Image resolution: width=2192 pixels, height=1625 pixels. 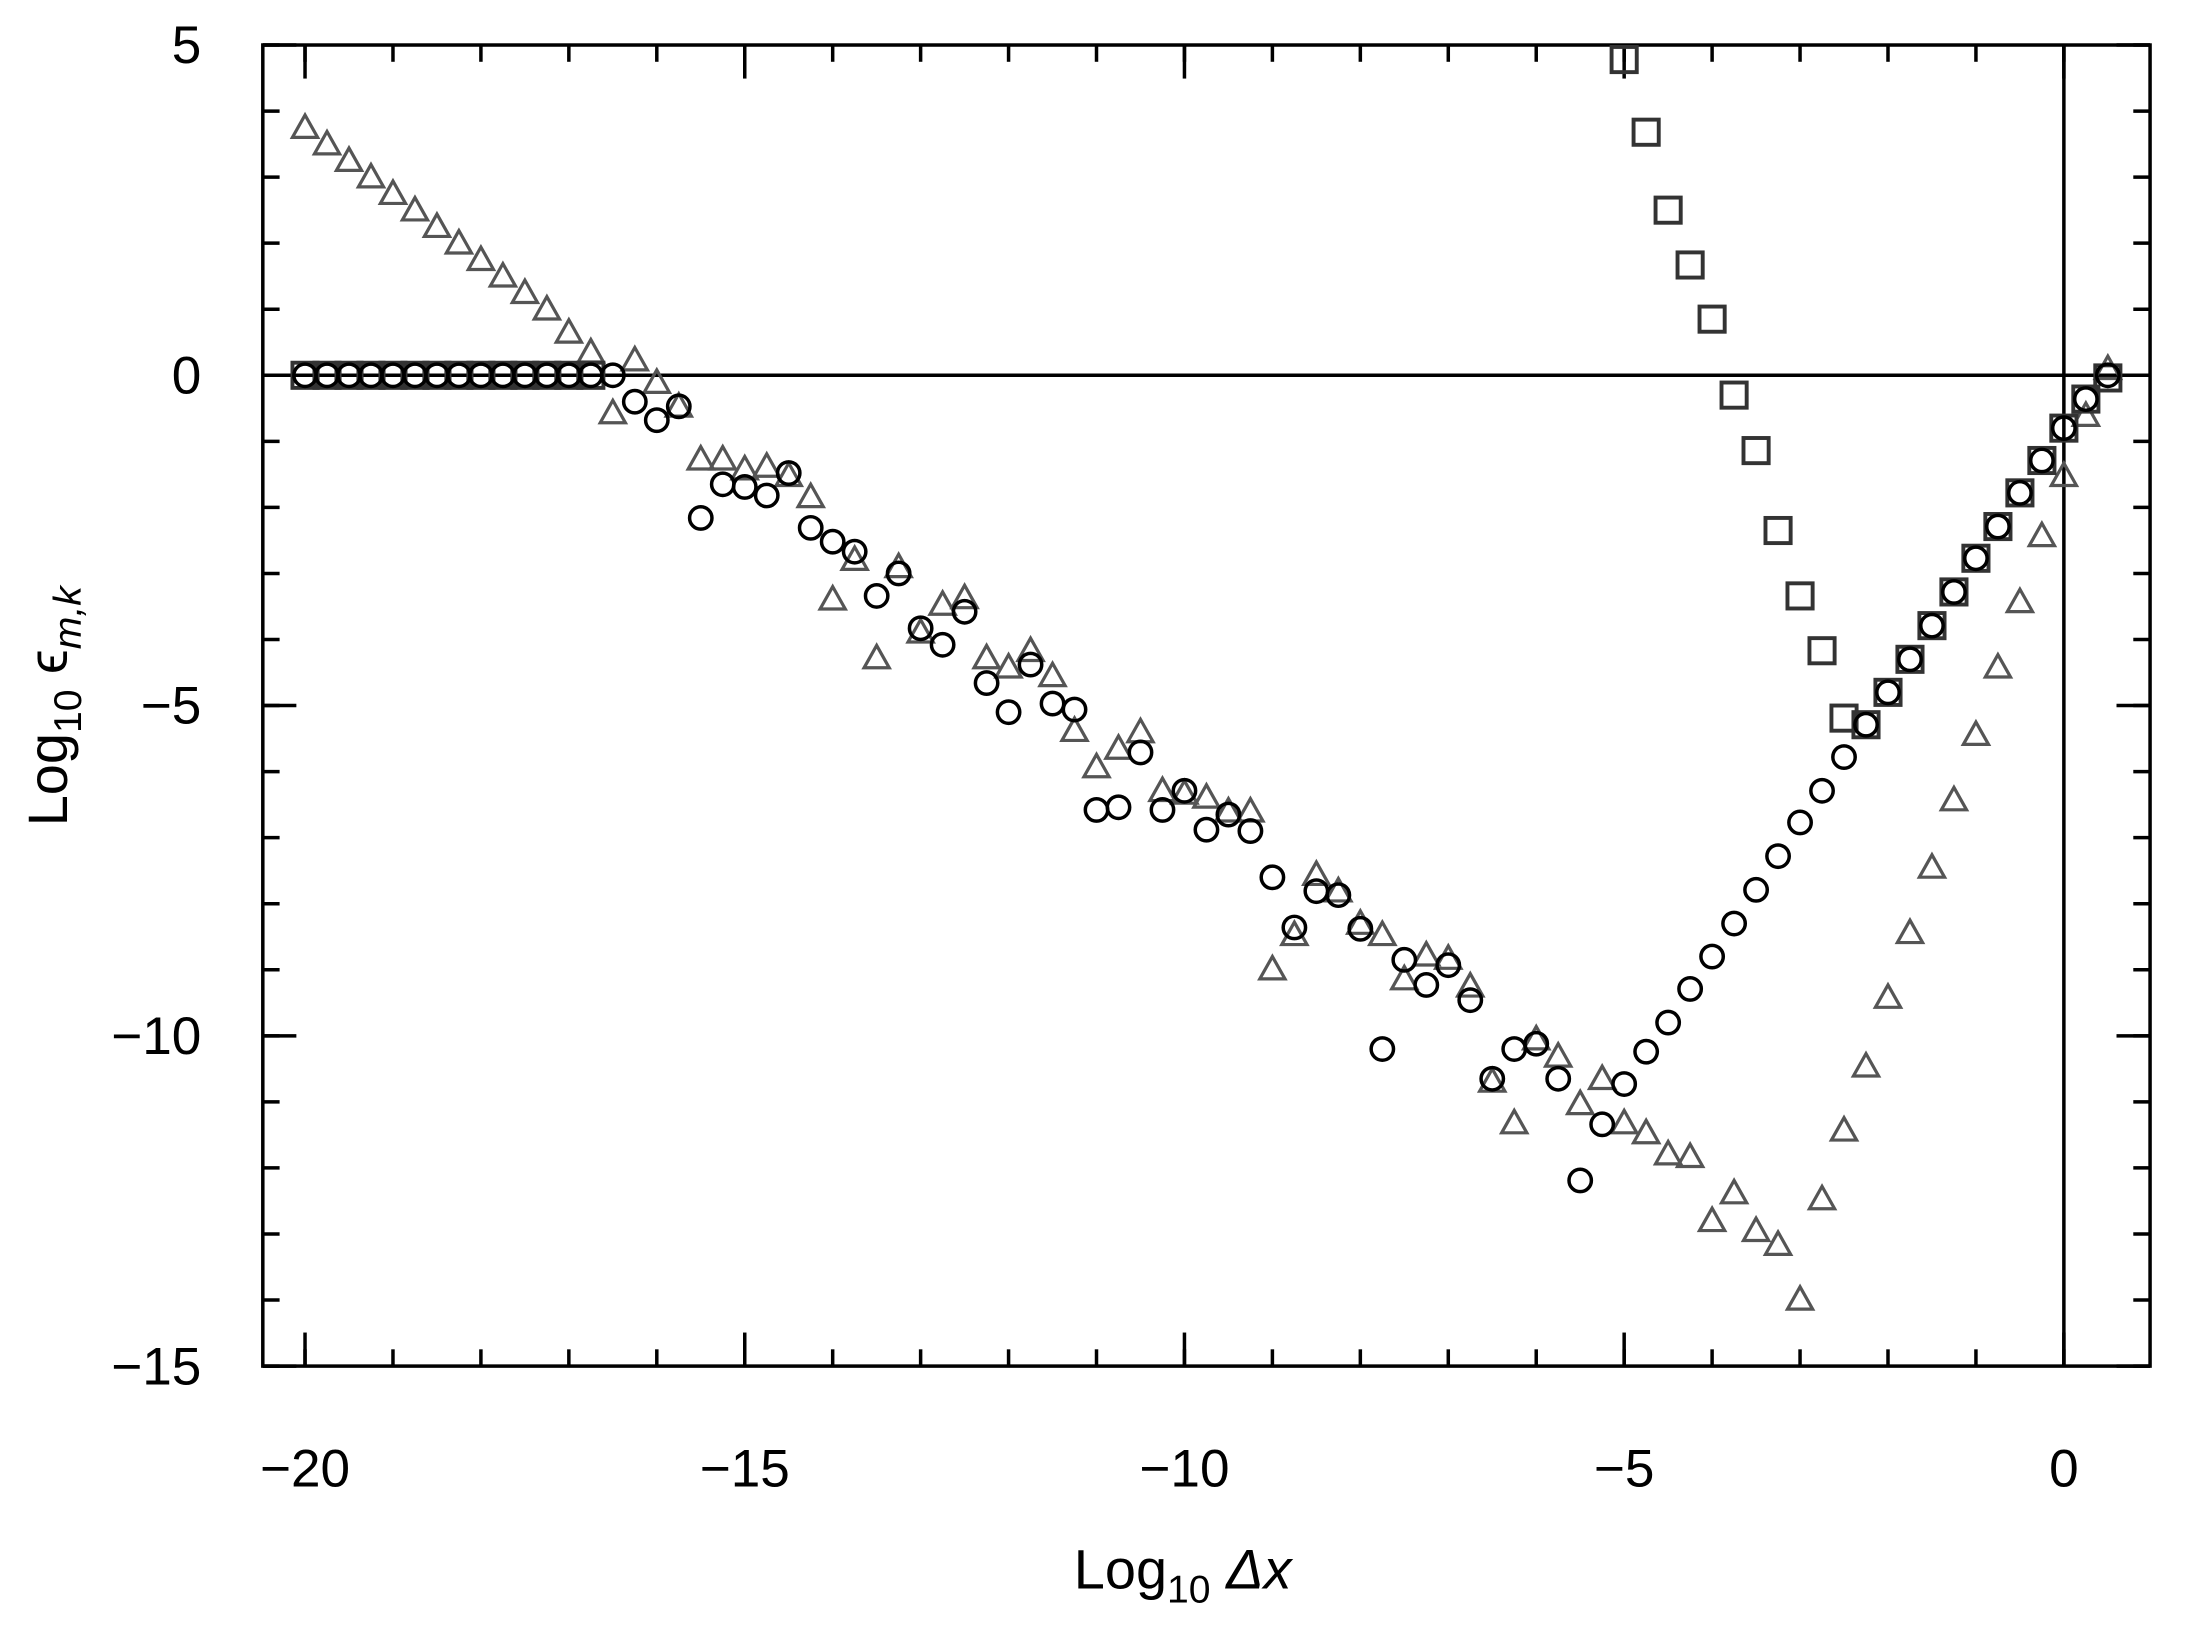 I want to click on y-label-sub: 10, so click(x=68, y=711).